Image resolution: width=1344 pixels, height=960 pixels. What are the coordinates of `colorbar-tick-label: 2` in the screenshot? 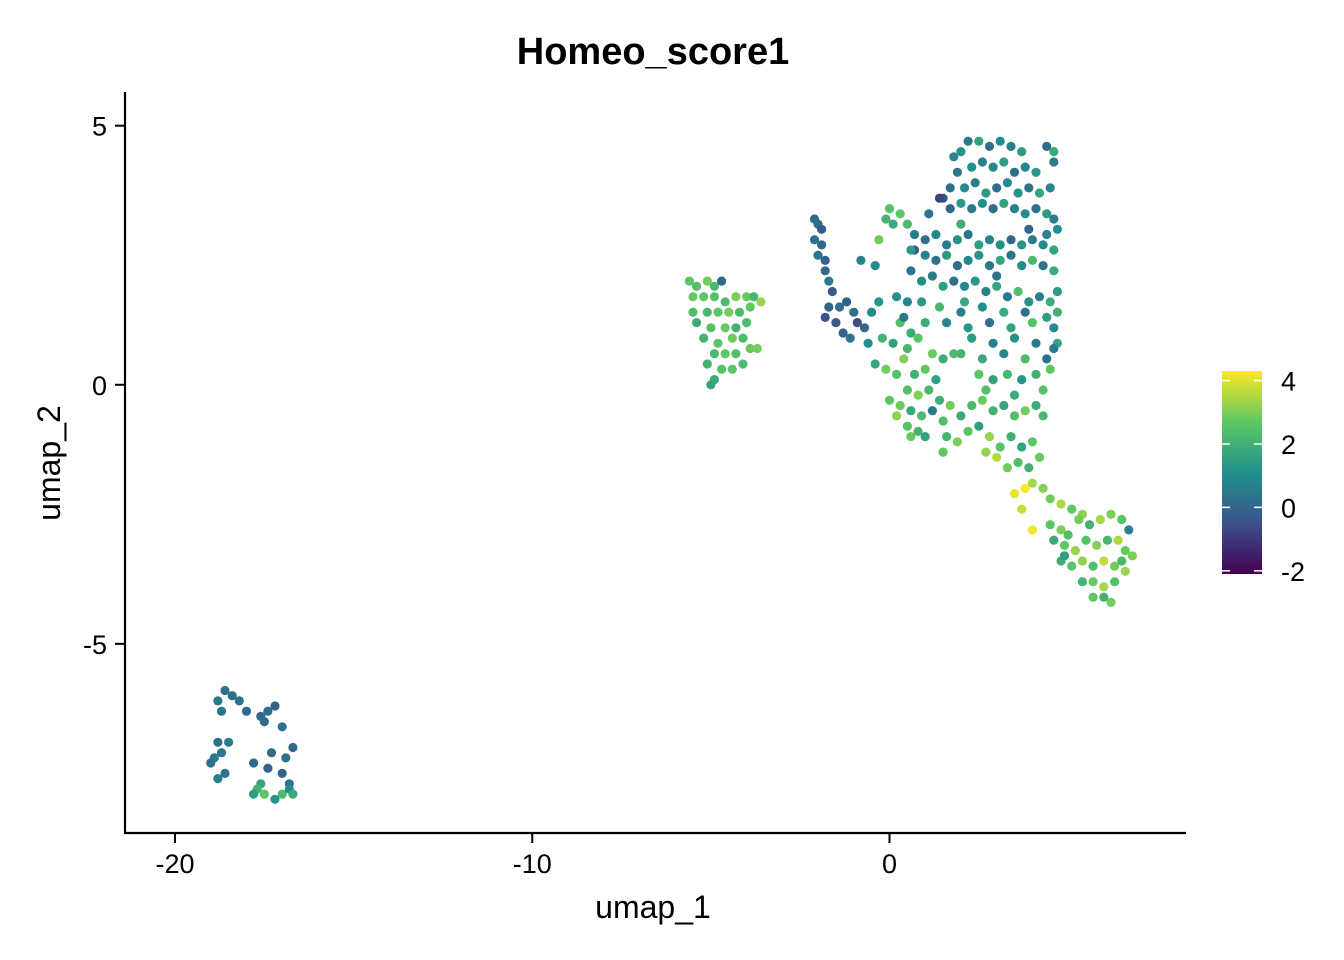 It's located at (1288, 445).